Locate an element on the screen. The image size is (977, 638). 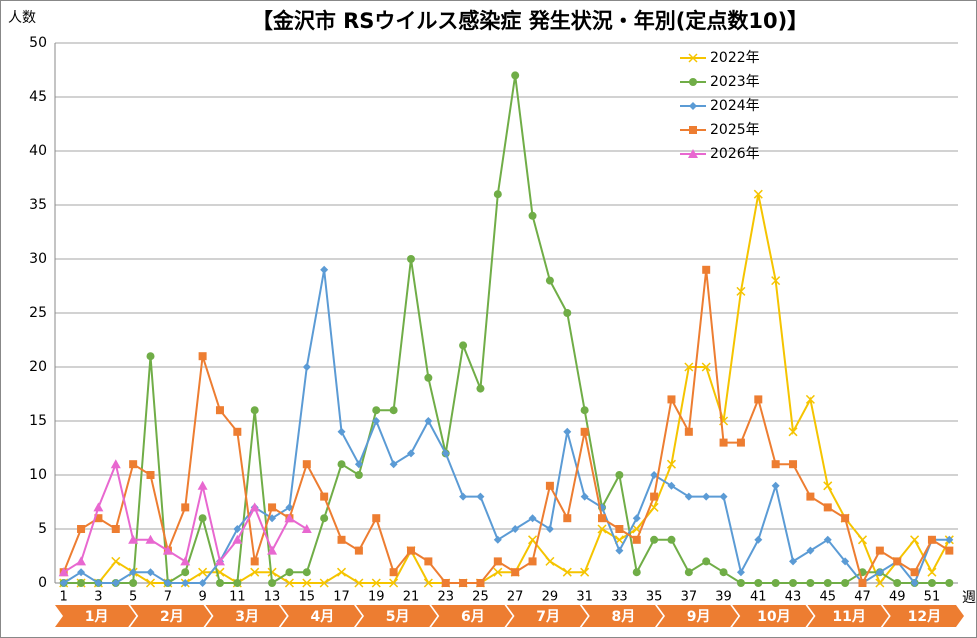
y-tick-label: 15 is located at coordinates (38, 421).